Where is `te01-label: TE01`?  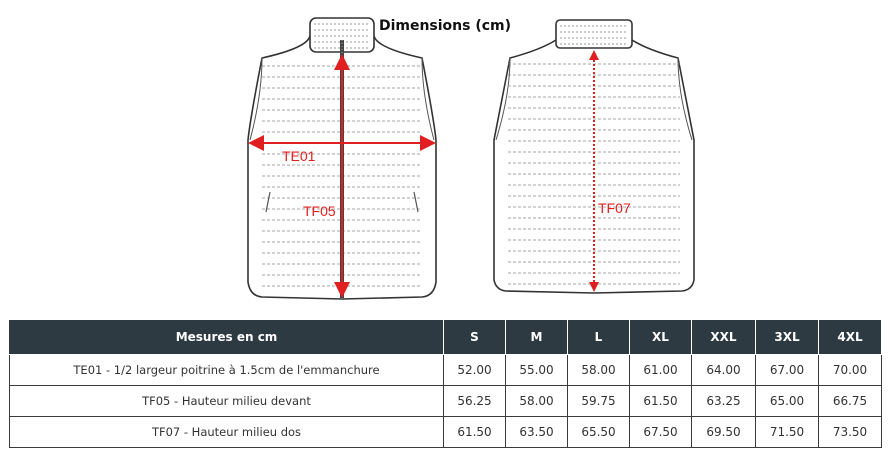 te01-label: TE01 is located at coordinates (299, 156).